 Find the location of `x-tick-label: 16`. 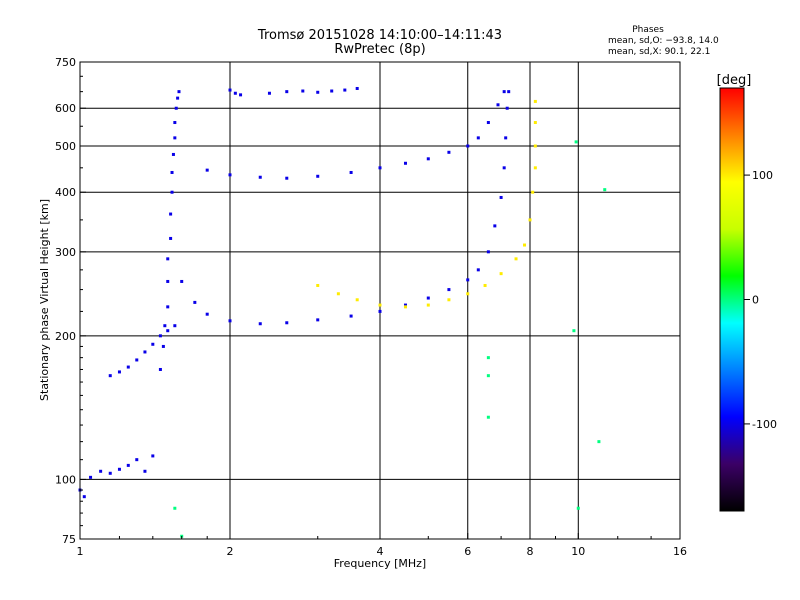

x-tick-label: 16 is located at coordinates (680, 551).